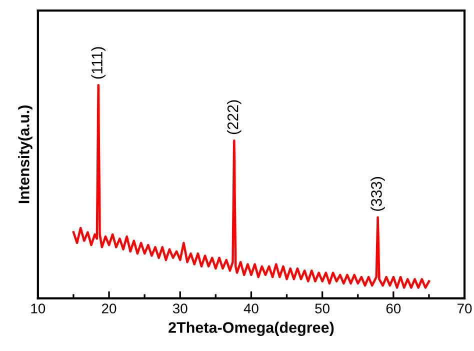  I want to click on y-axis-title: Intensity(a.u.), so click(25, 155).